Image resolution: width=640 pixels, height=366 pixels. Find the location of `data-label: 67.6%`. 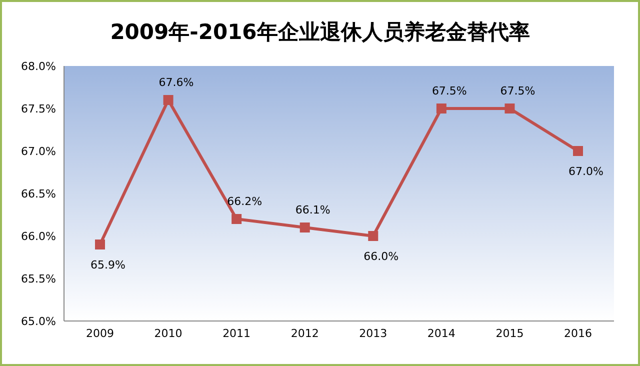

data-label: 67.6% is located at coordinates (176, 82).